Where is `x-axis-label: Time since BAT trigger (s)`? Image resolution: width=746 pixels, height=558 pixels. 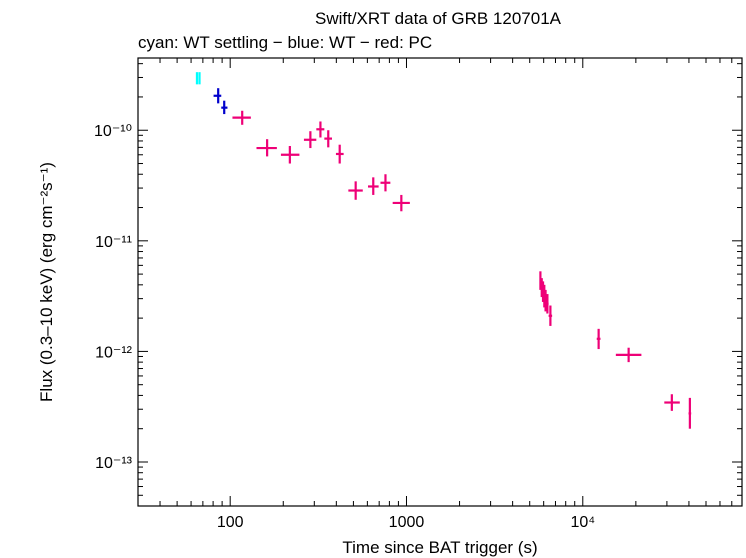
x-axis-label: Time since BAT trigger (s) is located at coordinates (439, 547).